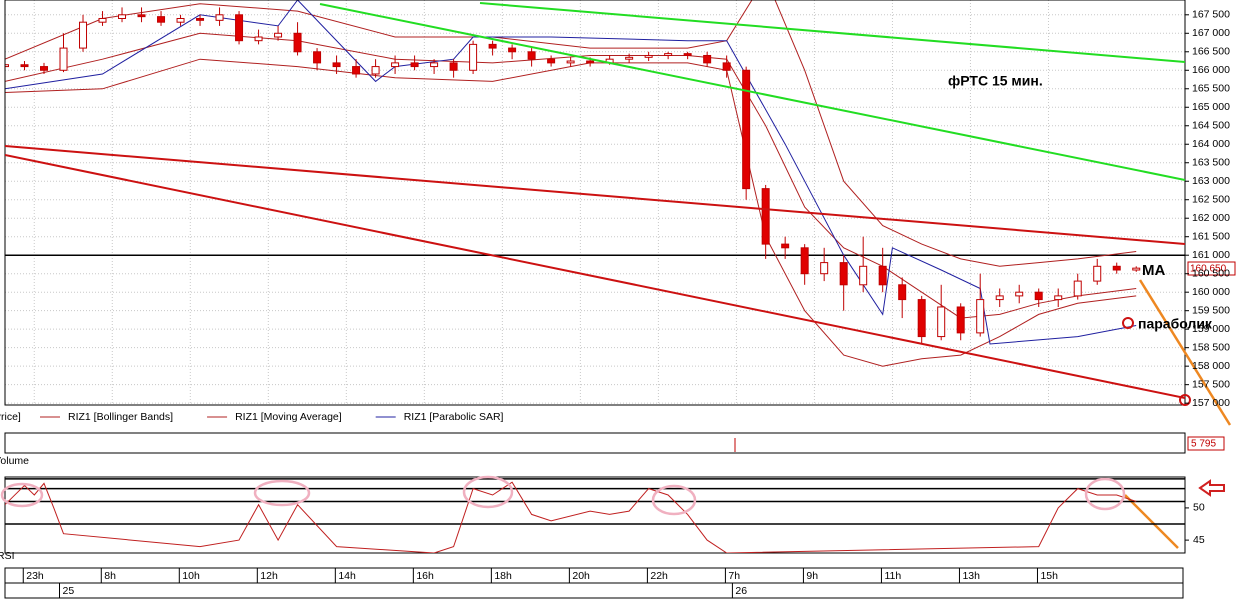 The width and height of the screenshot is (1236, 601). What do you see at coordinates (1211, 70) in the screenshot?
I see `y-tick-label: 166 000` at bounding box center [1211, 70].